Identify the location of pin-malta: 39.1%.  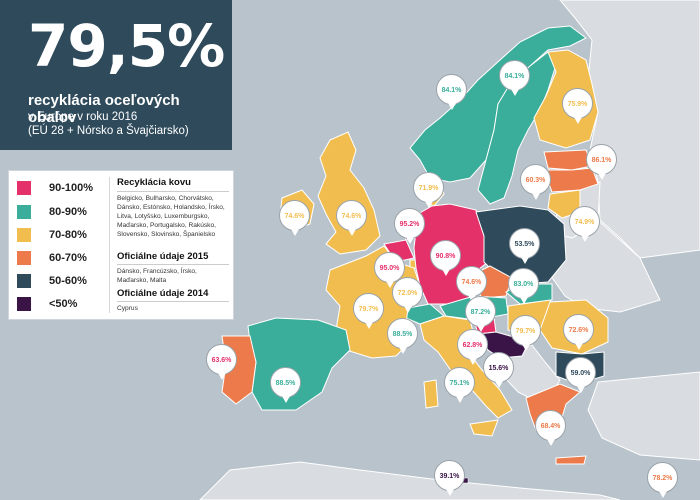
(449, 478).